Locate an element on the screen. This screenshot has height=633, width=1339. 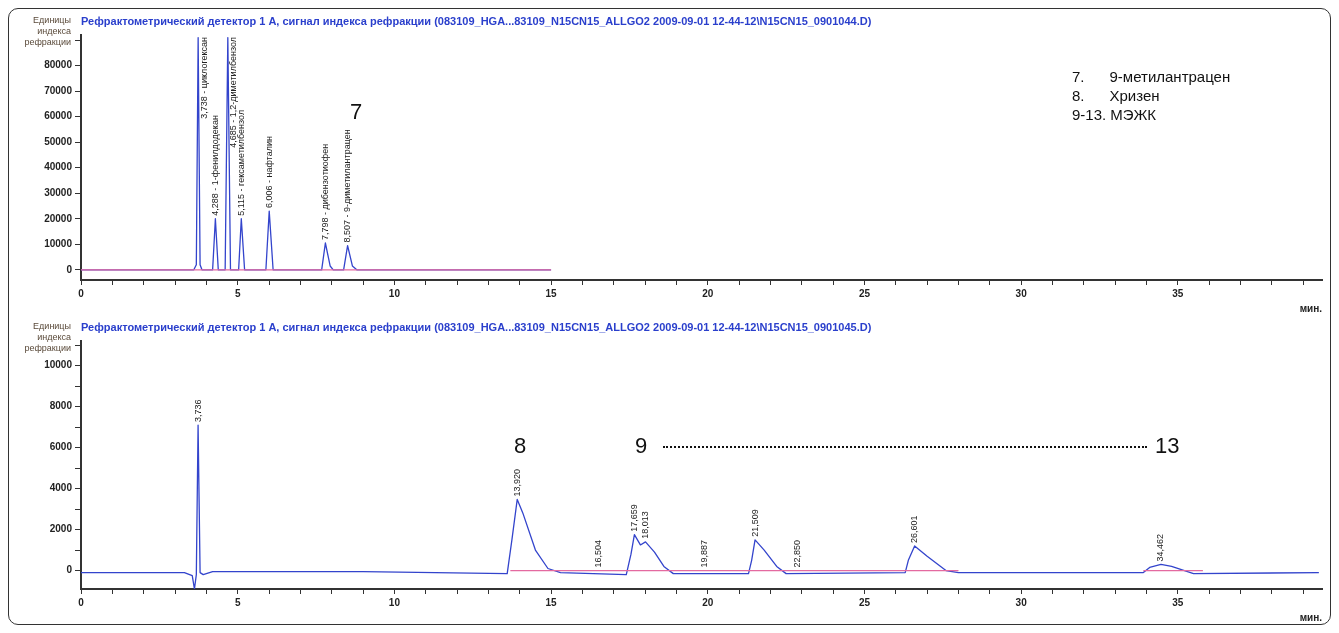
annotation: 3,738 - циклогексан is located at coordinates (203, 77).